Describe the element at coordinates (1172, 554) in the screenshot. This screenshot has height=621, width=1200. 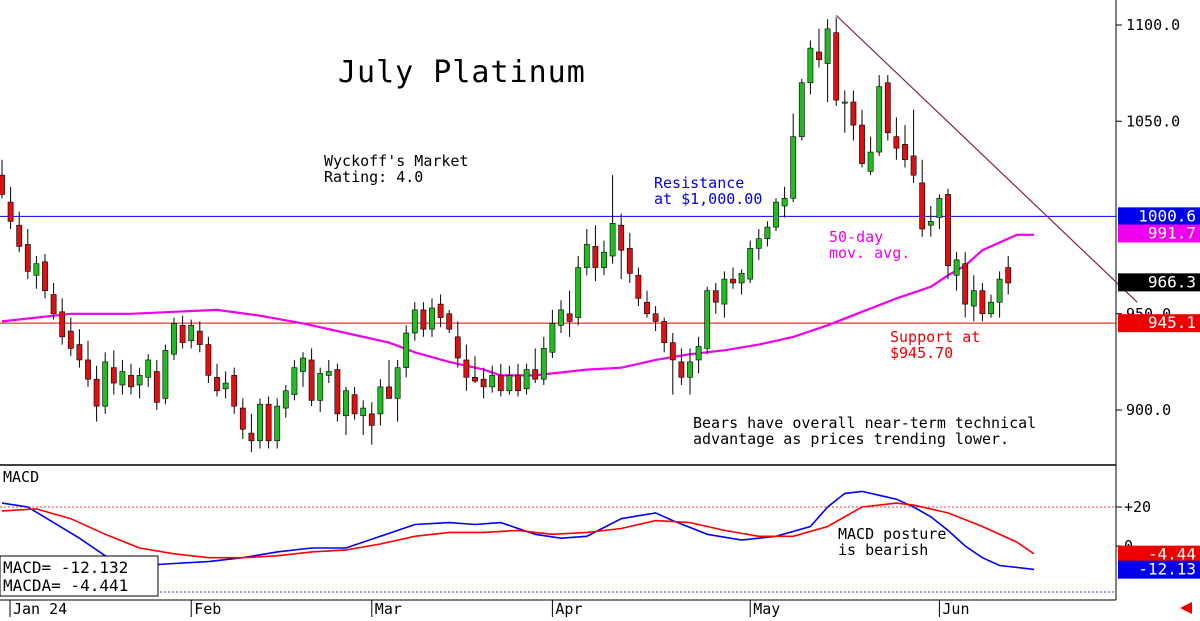
I see `macd-tag-label: -4.44` at that location.